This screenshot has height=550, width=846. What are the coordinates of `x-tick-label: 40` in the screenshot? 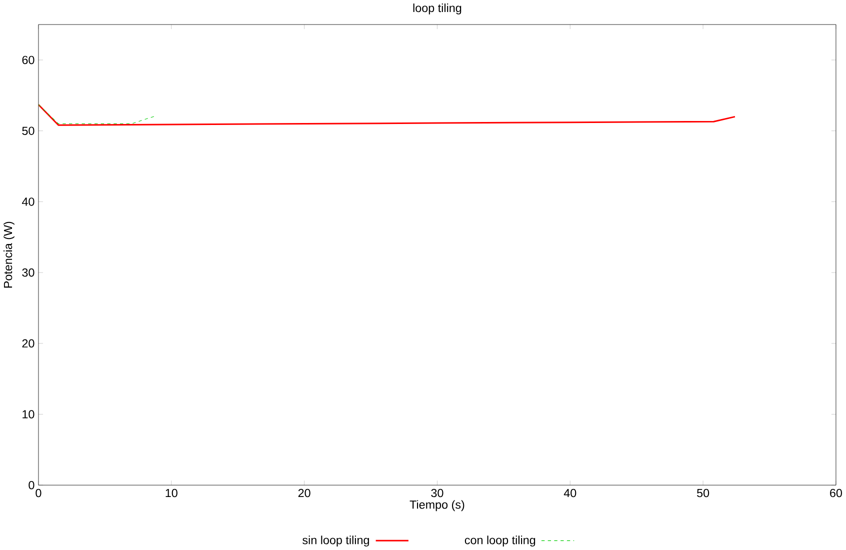 It's located at (570, 493).